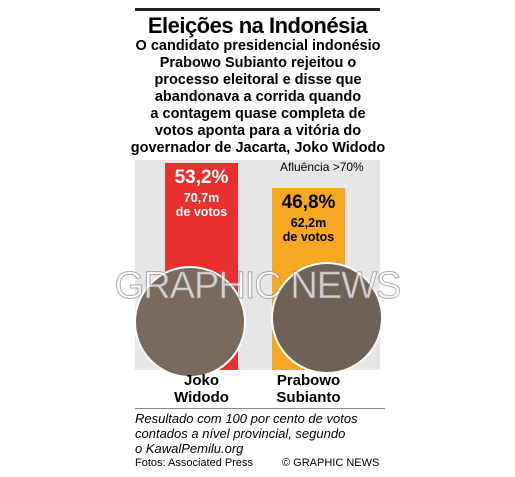 The height and width of the screenshot is (477, 515). What do you see at coordinates (331, 463) in the screenshot?
I see `credit: © GRAPHIC NEWS` at bounding box center [331, 463].